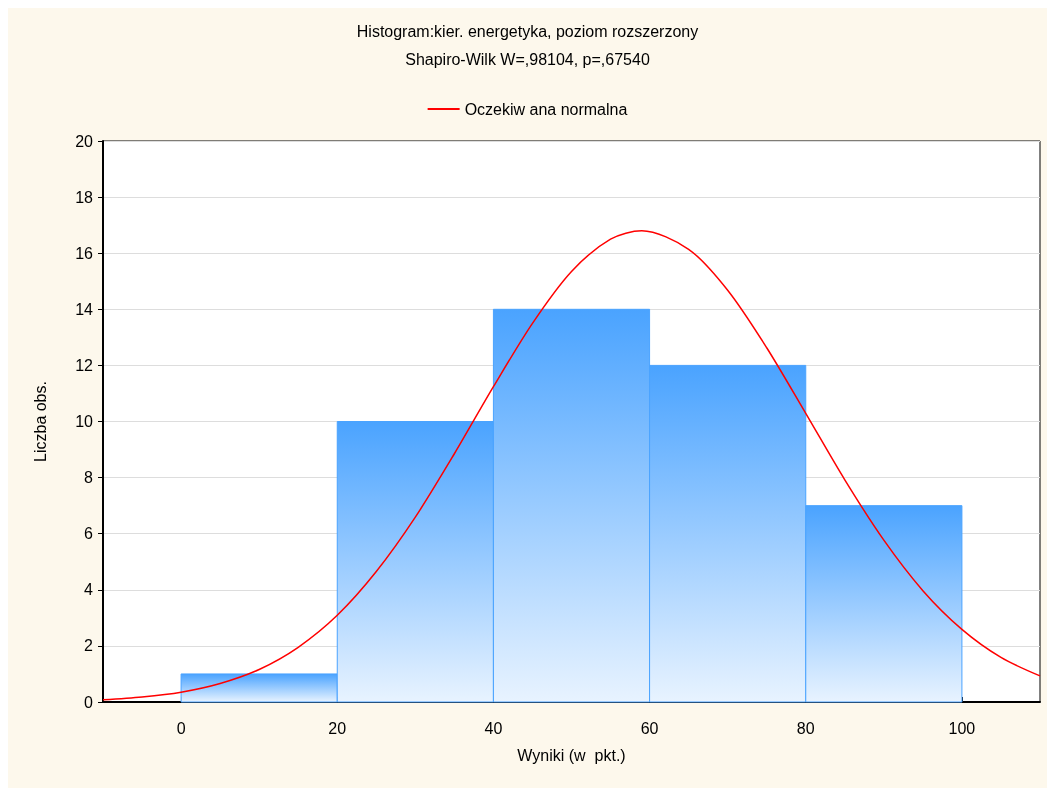 The image size is (1055, 796). Describe the element at coordinates (84, 141) in the screenshot. I see `y-tick-label: 20` at that location.